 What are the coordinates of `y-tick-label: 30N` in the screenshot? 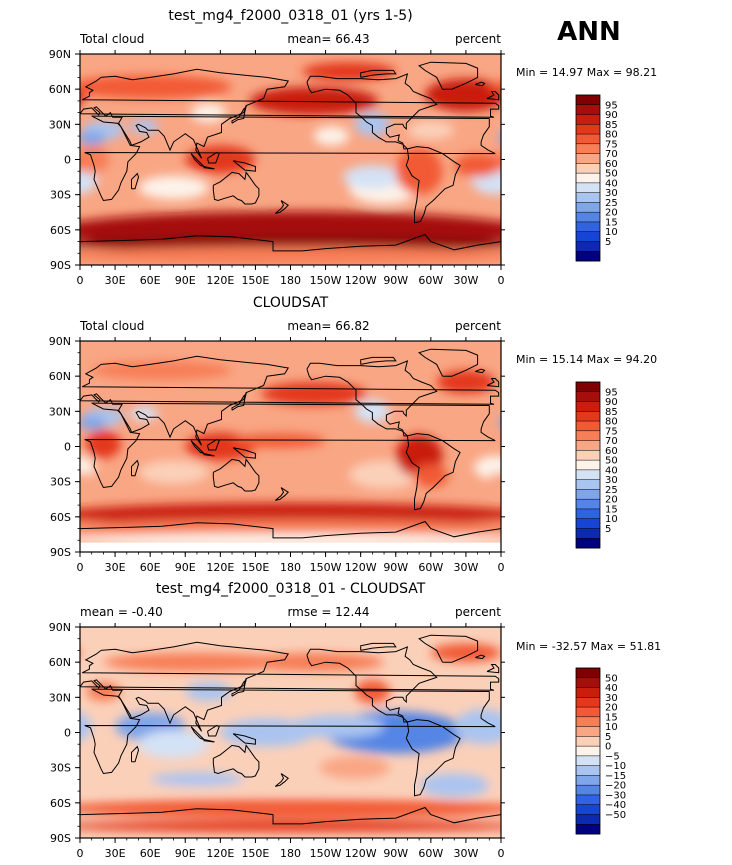 It's located at (60, 411).